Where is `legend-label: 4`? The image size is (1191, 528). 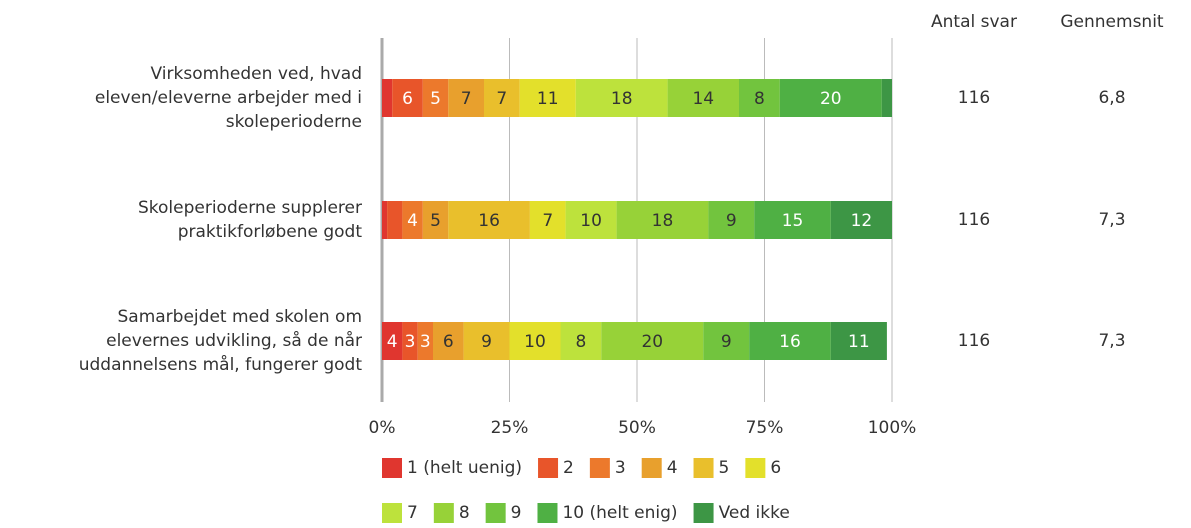
legend-label: 4 is located at coordinates (672, 468).